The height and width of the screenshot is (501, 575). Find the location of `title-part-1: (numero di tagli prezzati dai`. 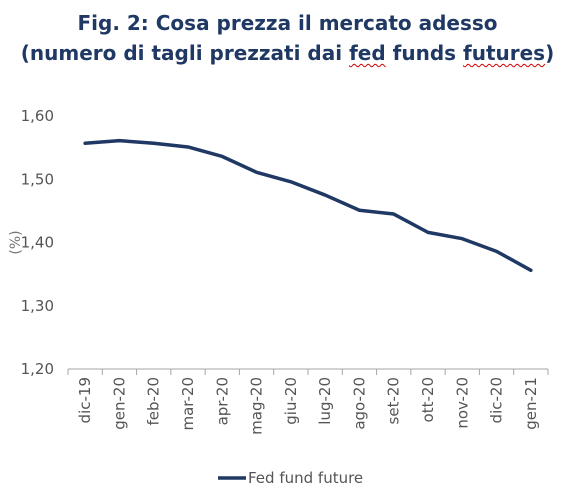

title-part-1: (numero di tagli prezzati dai is located at coordinates (185, 53).